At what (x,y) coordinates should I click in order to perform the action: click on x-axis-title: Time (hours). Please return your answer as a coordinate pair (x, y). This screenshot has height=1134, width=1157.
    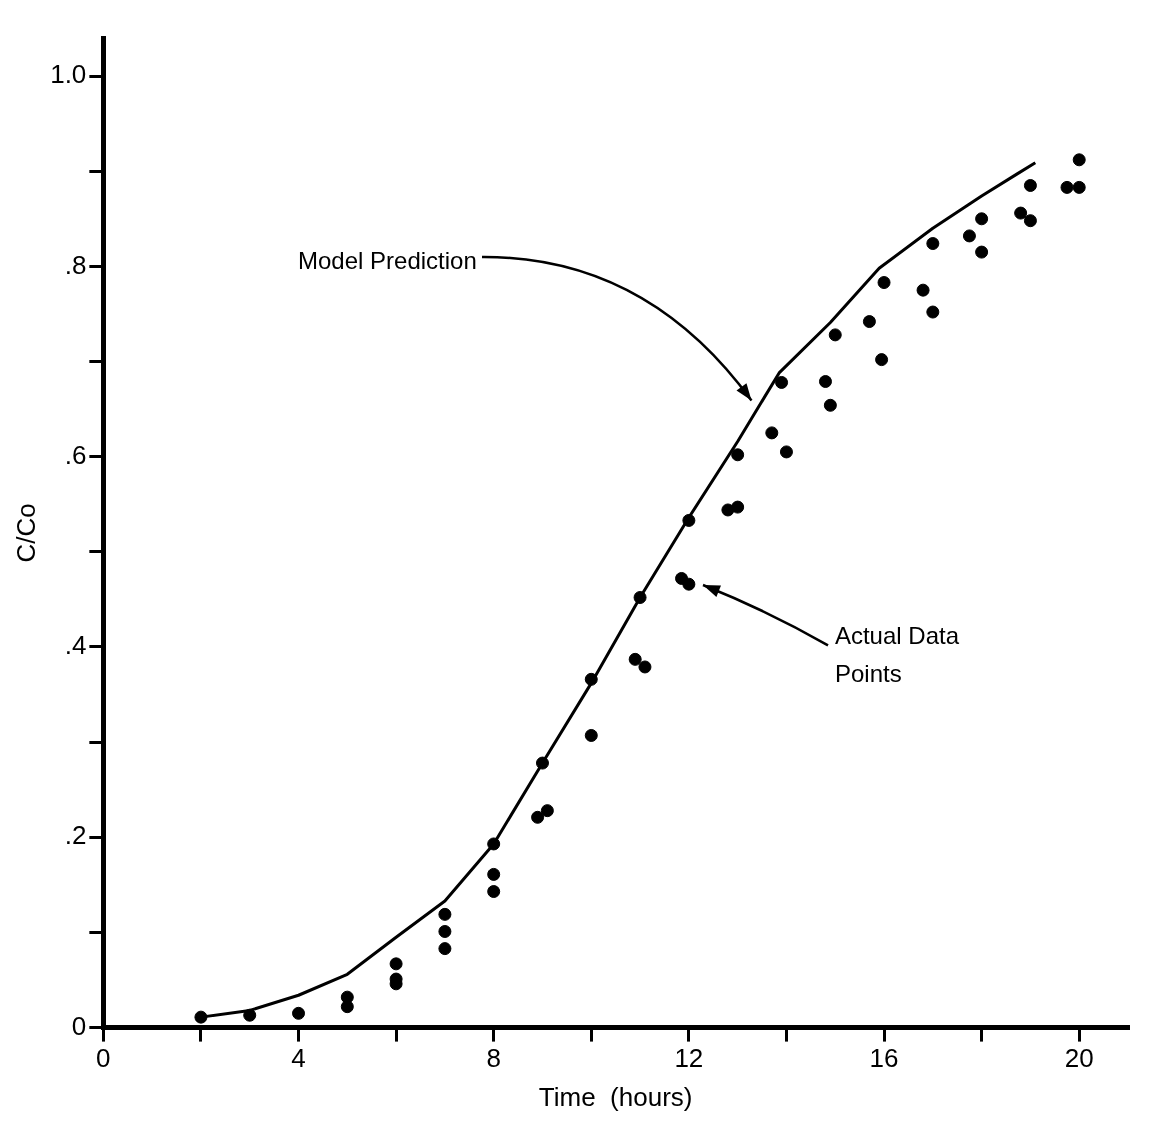
    Looking at the image, I should click on (615, 1096).